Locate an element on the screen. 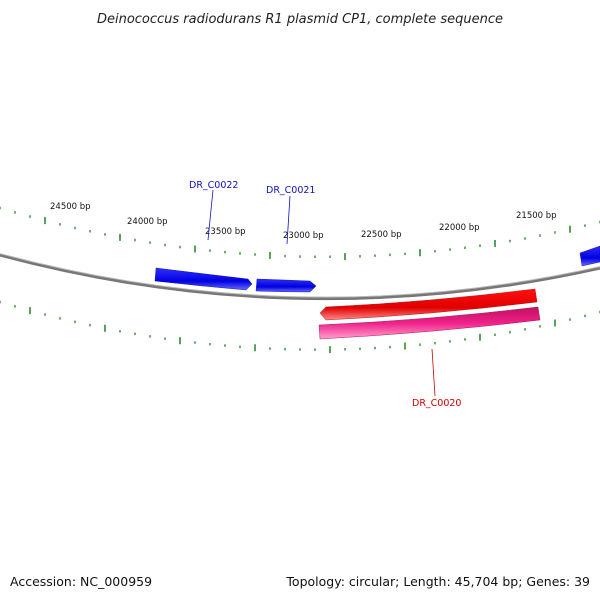 The image size is (600, 600). scale-label: 23500 bp is located at coordinates (225, 232).